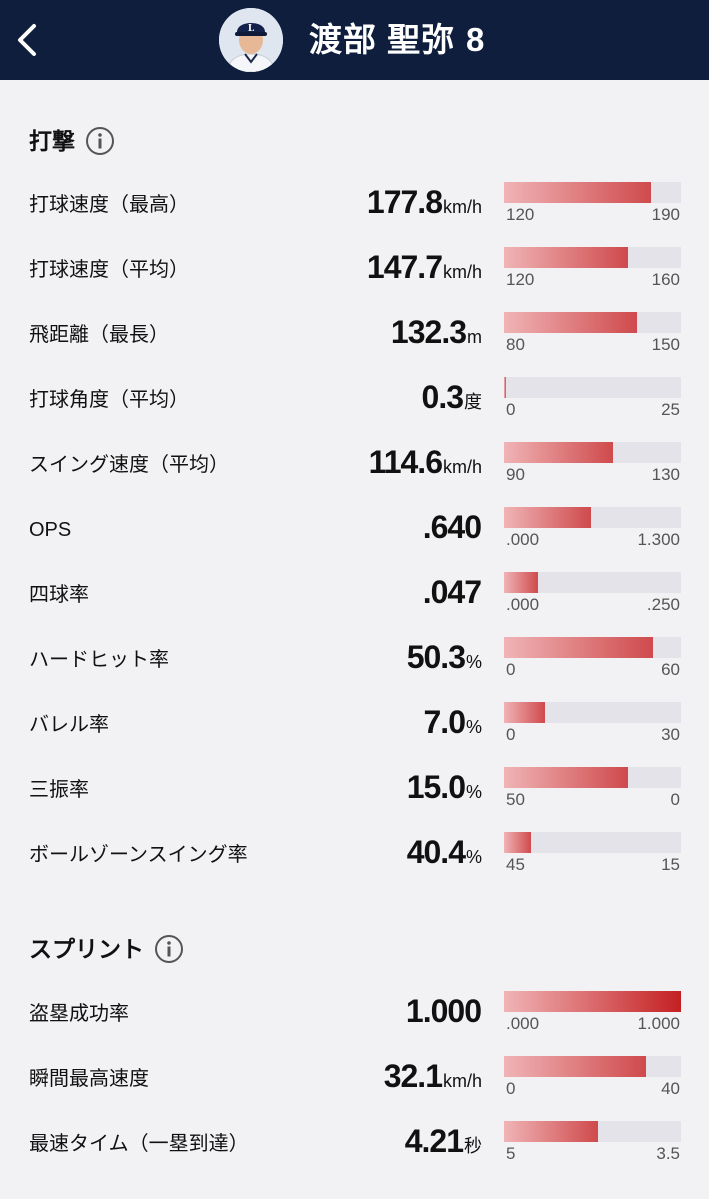 Image resolution: width=709 pixels, height=1199 pixels. I want to click on metric-number: 147.7, so click(404, 267).